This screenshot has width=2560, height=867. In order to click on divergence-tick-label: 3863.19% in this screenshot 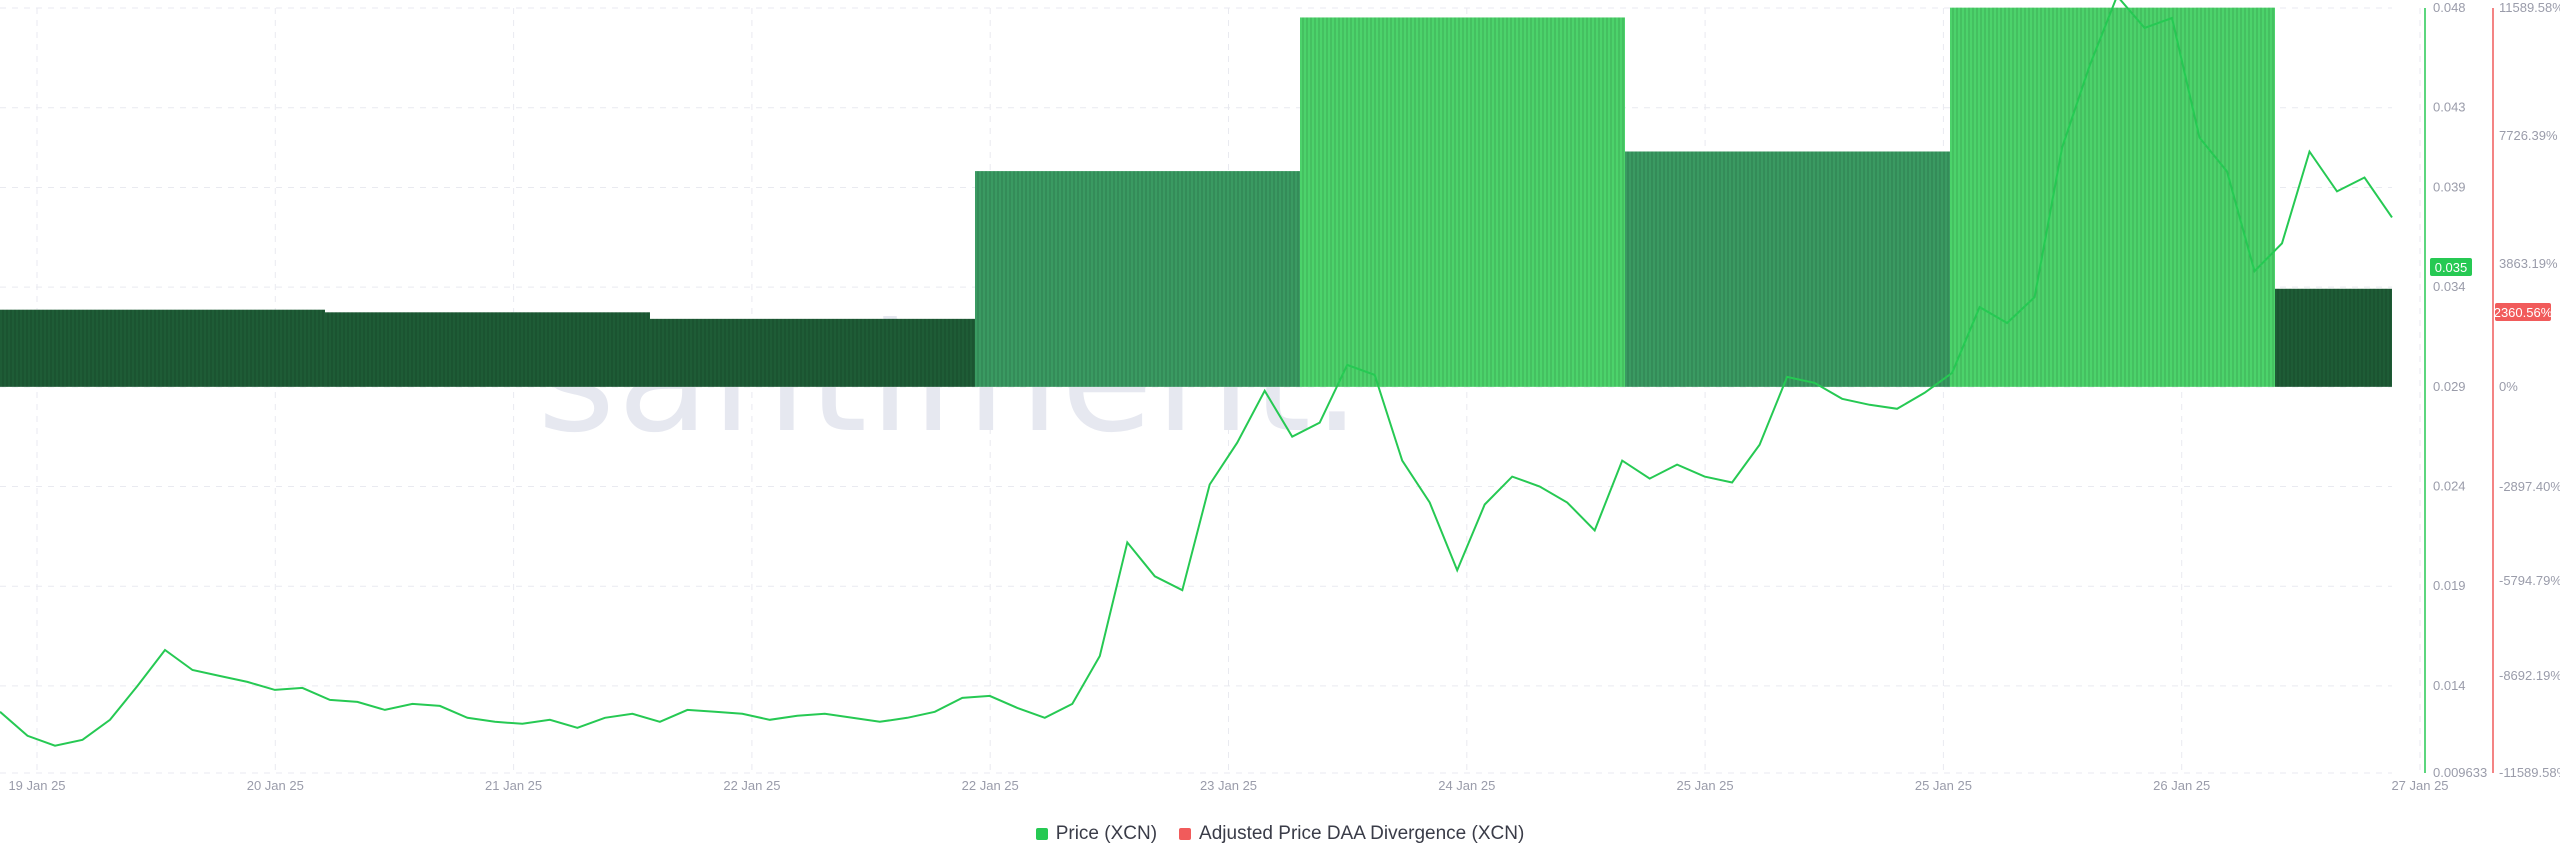, I will do `click(2528, 263)`.